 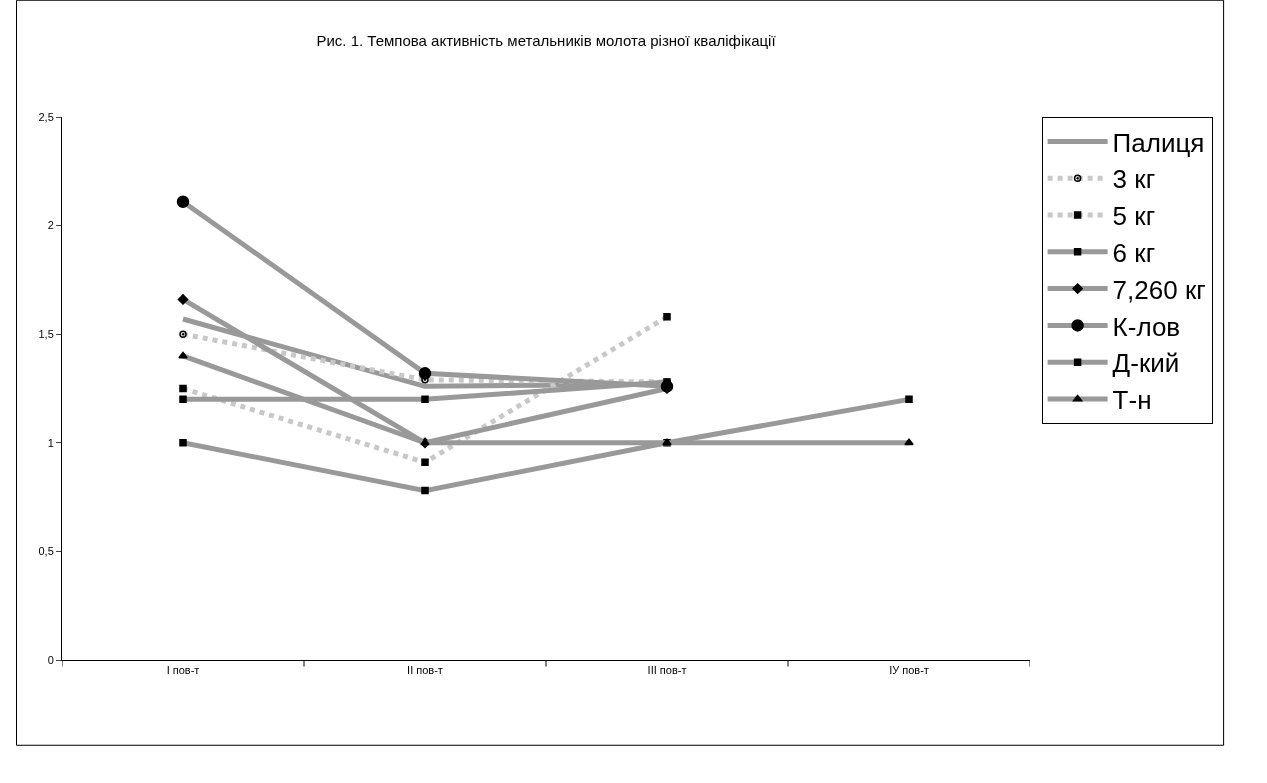 I want to click on legend-label: 5 кг, so click(x=1134, y=216).